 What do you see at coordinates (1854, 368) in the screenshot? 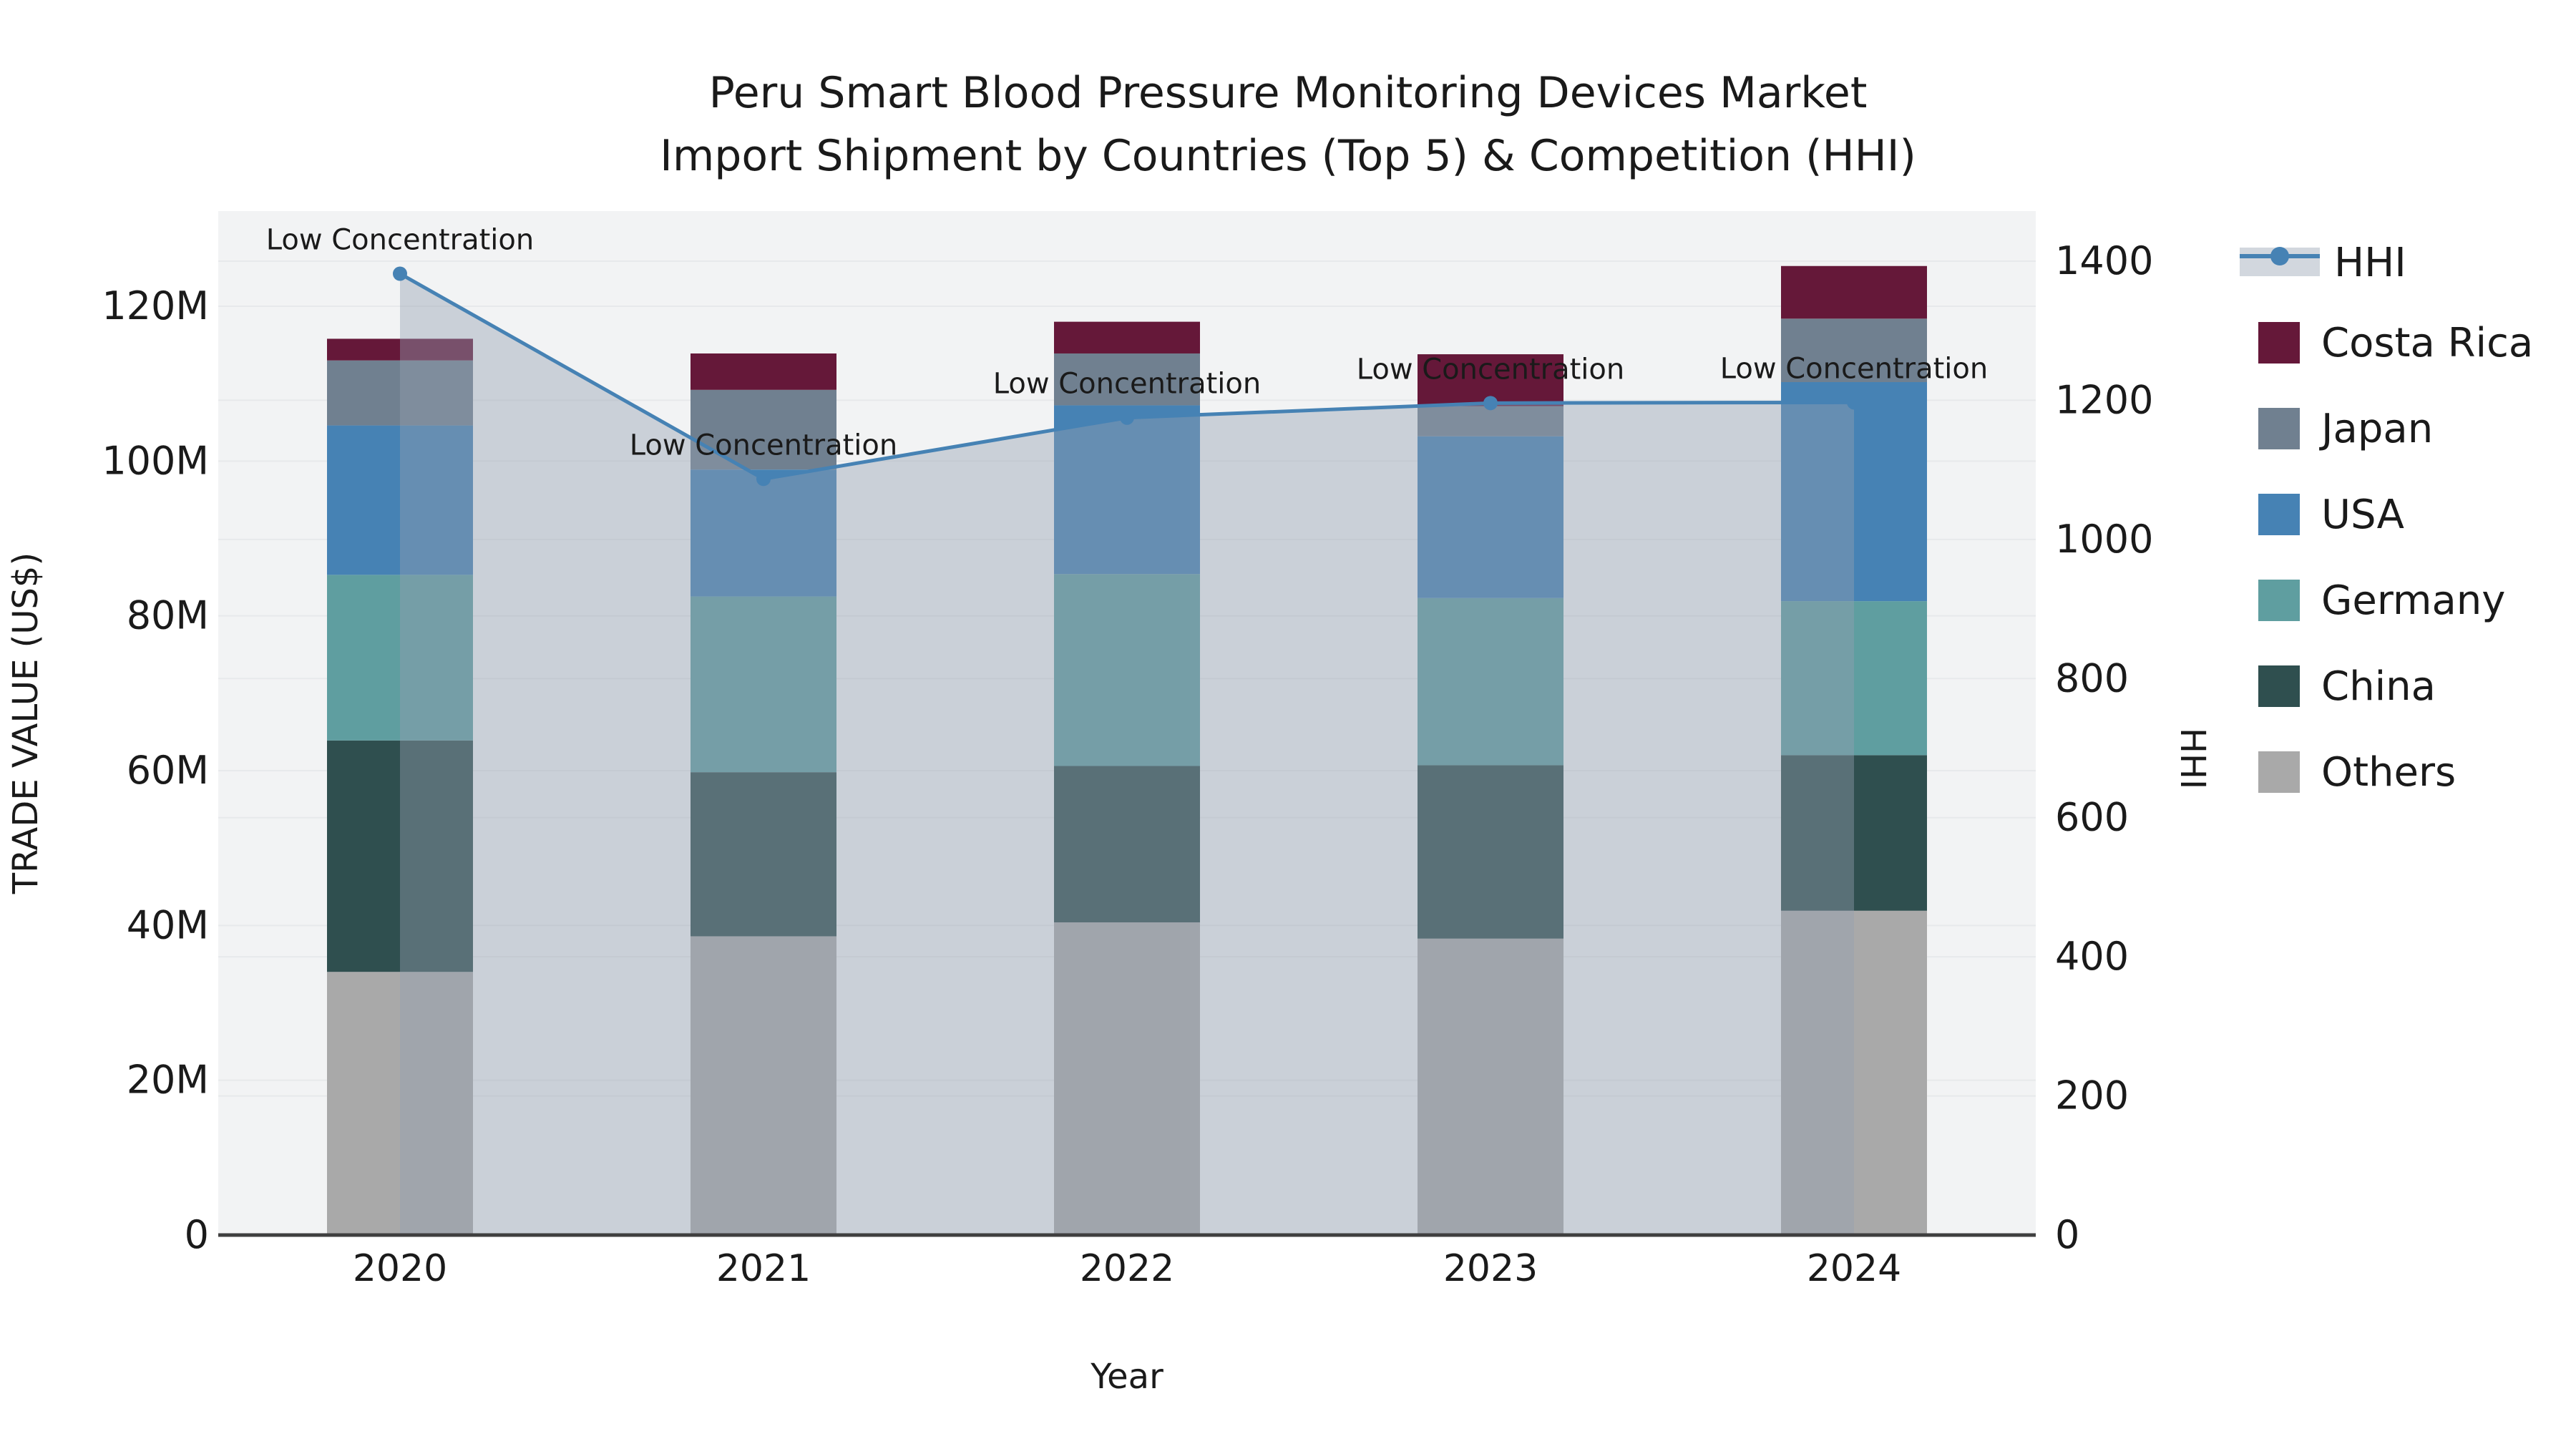
I see `annotation-2024: Low Concentration` at bounding box center [1854, 368].